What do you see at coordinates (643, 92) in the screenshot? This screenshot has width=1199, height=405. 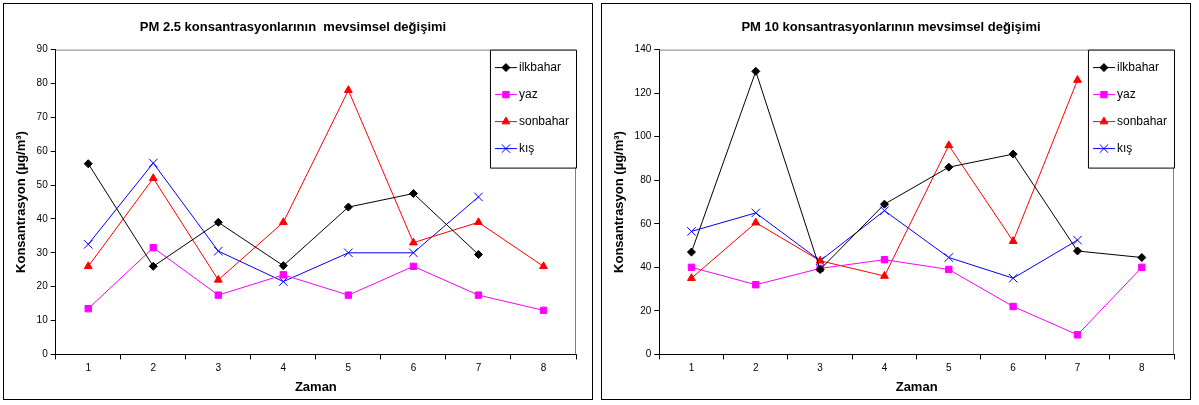 I see `y-tick-label: 120` at bounding box center [643, 92].